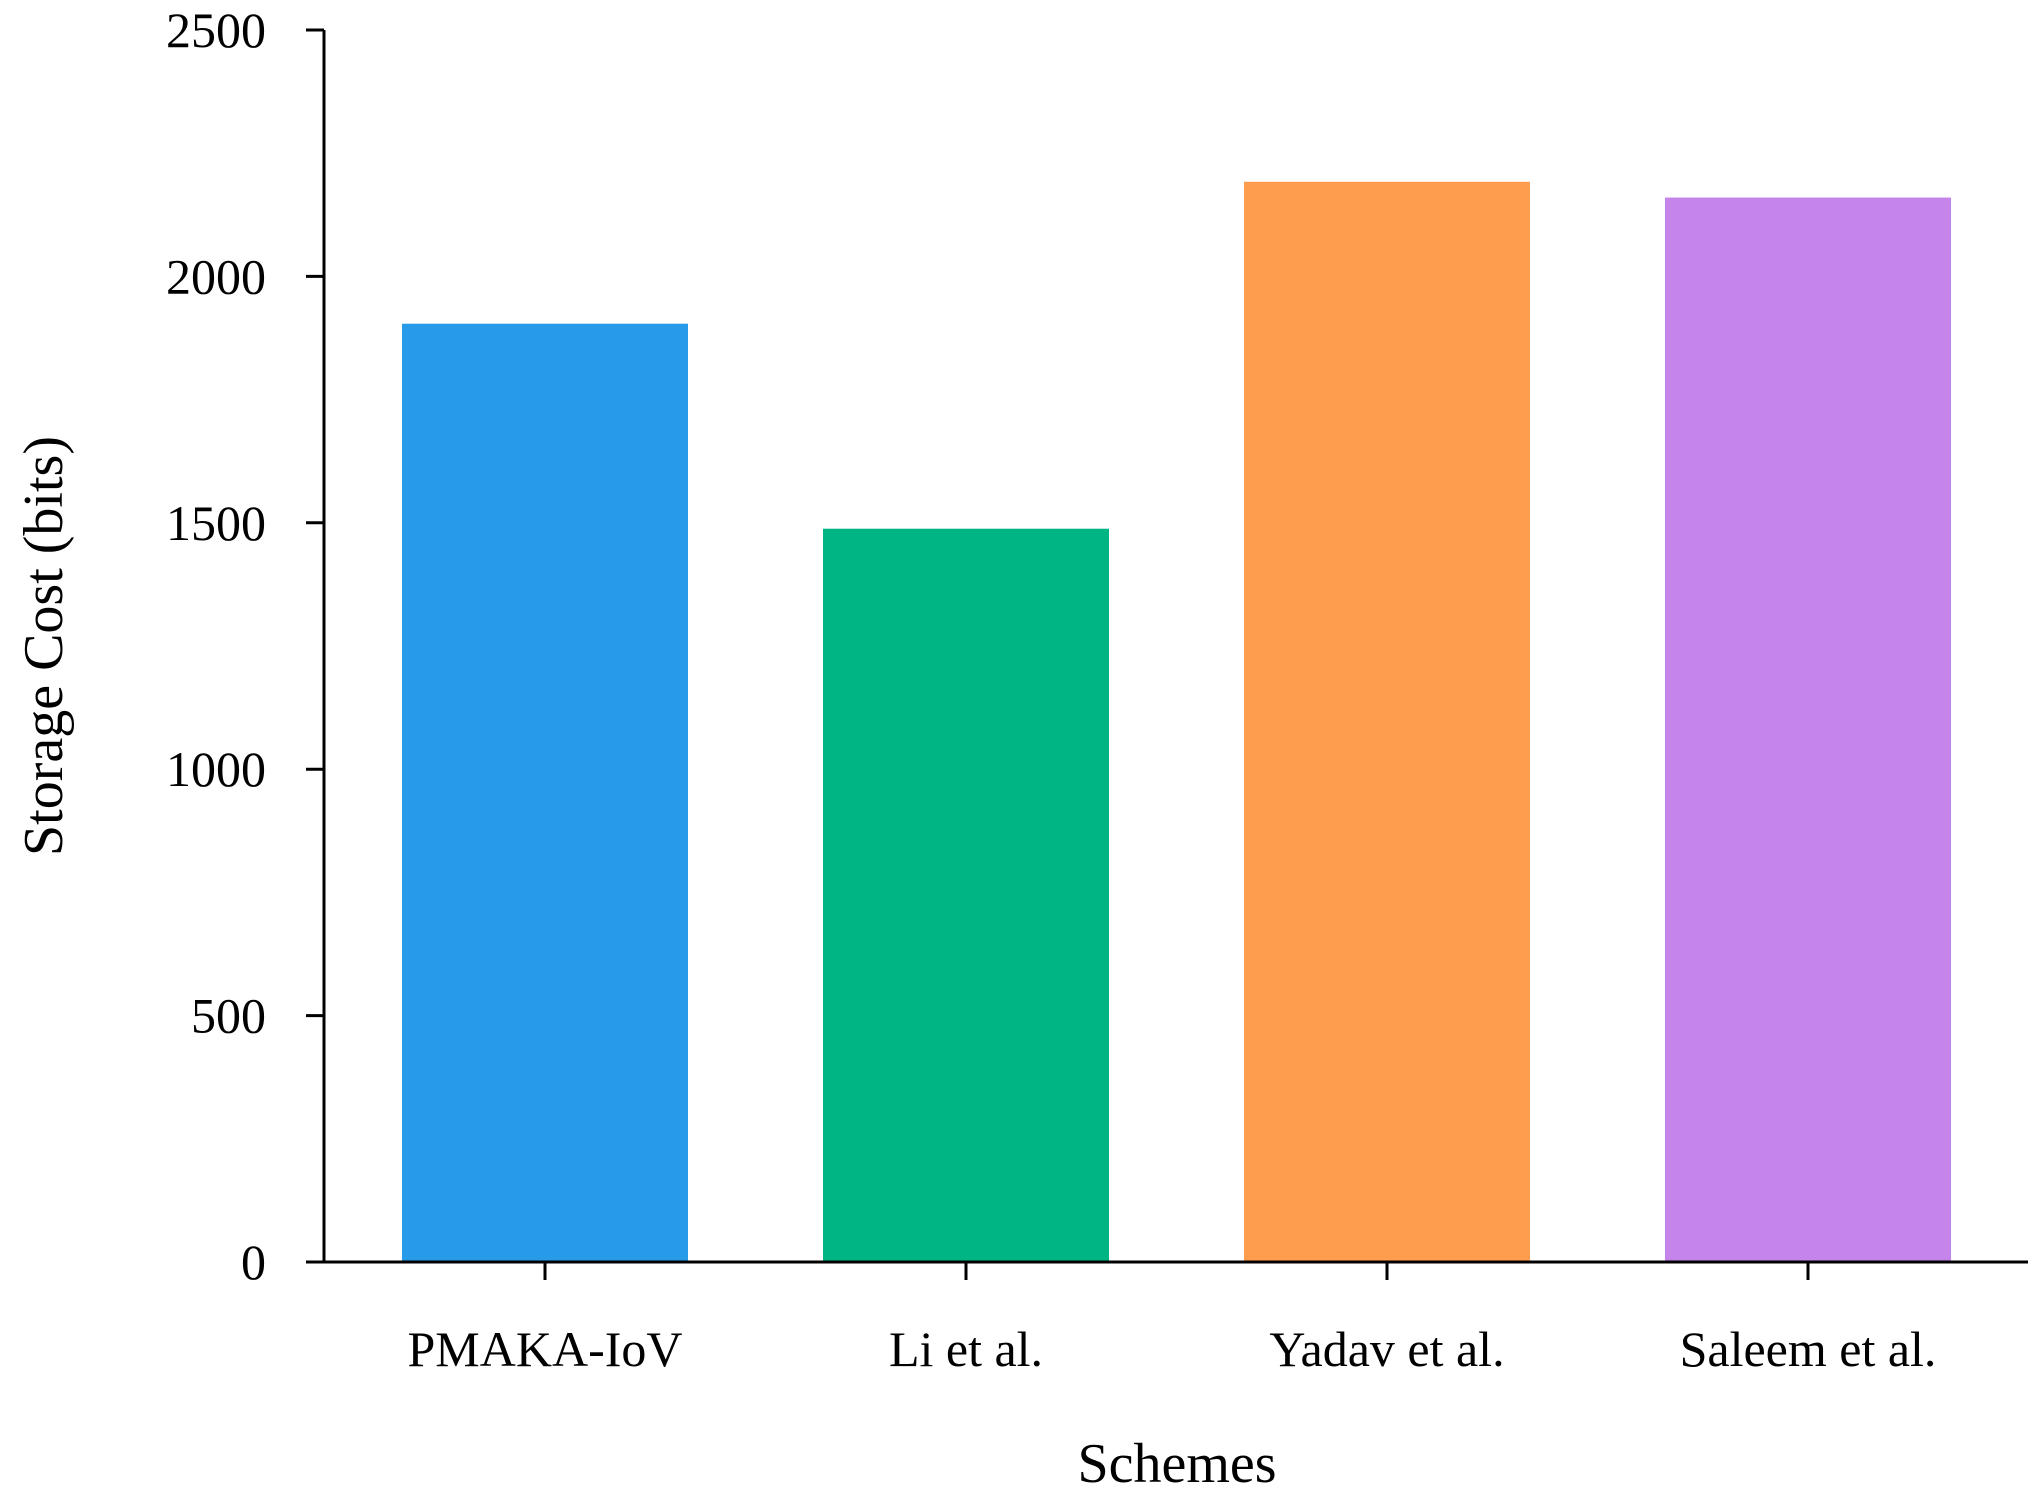  Describe the element at coordinates (1176, 1463) in the screenshot. I see `x-axis-title: Schemes` at that location.